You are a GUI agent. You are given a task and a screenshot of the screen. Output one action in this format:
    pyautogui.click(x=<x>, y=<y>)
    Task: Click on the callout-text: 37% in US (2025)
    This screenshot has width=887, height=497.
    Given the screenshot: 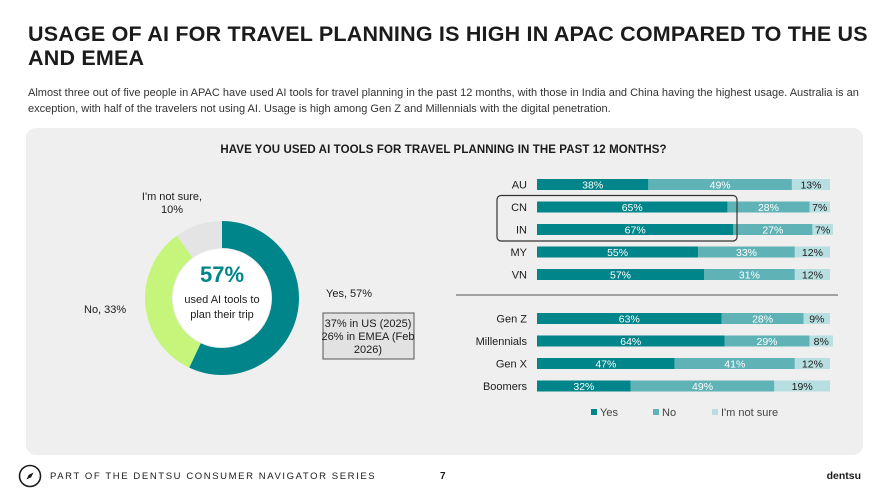 What is the action you would take?
    pyautogui.click(x=368, y=324)
    